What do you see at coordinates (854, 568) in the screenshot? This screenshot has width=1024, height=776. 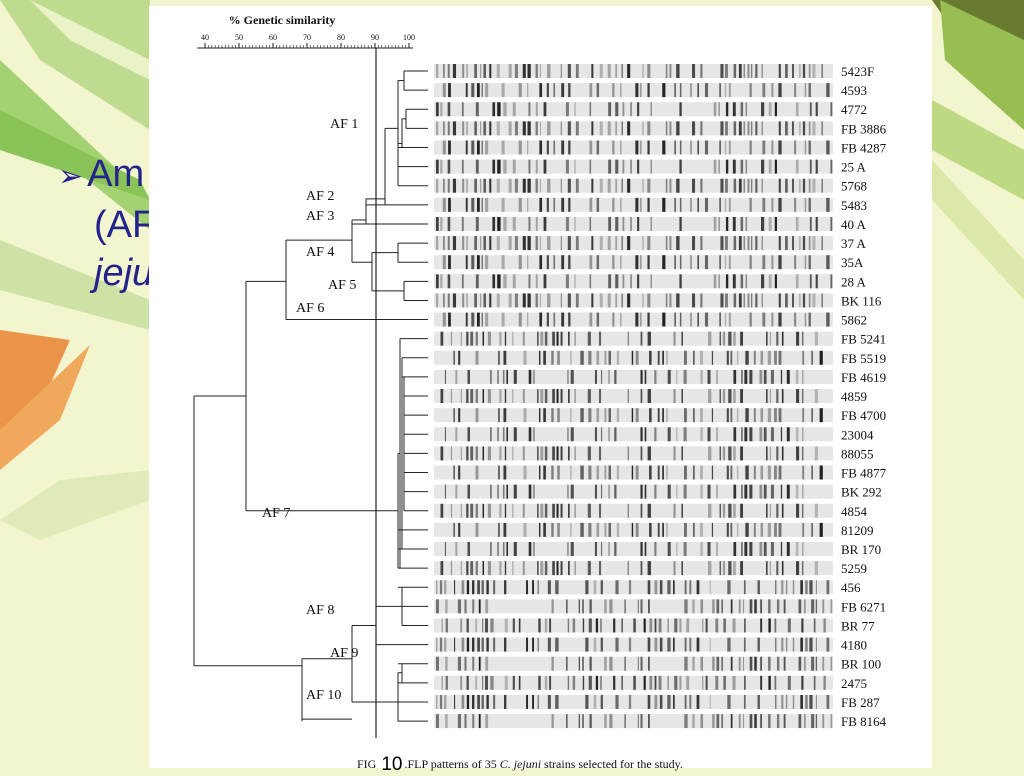 I see `strain-label: 5259` at bounding box center [854, 568].